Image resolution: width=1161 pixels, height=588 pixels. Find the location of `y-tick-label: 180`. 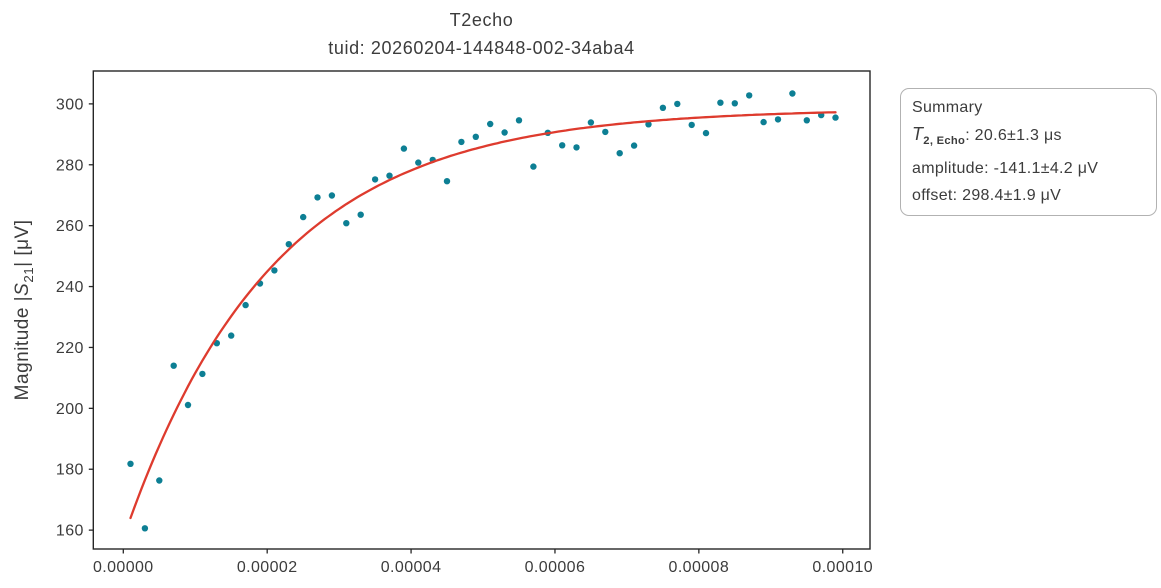

y-tick-label: 180 is located at coordinates (70, 470).